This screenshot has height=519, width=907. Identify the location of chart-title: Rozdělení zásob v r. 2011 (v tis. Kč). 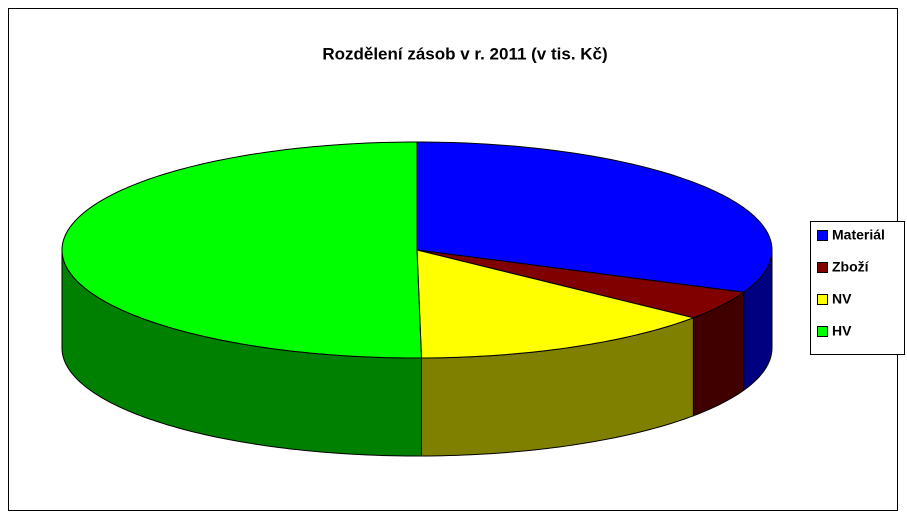
(464, 53).